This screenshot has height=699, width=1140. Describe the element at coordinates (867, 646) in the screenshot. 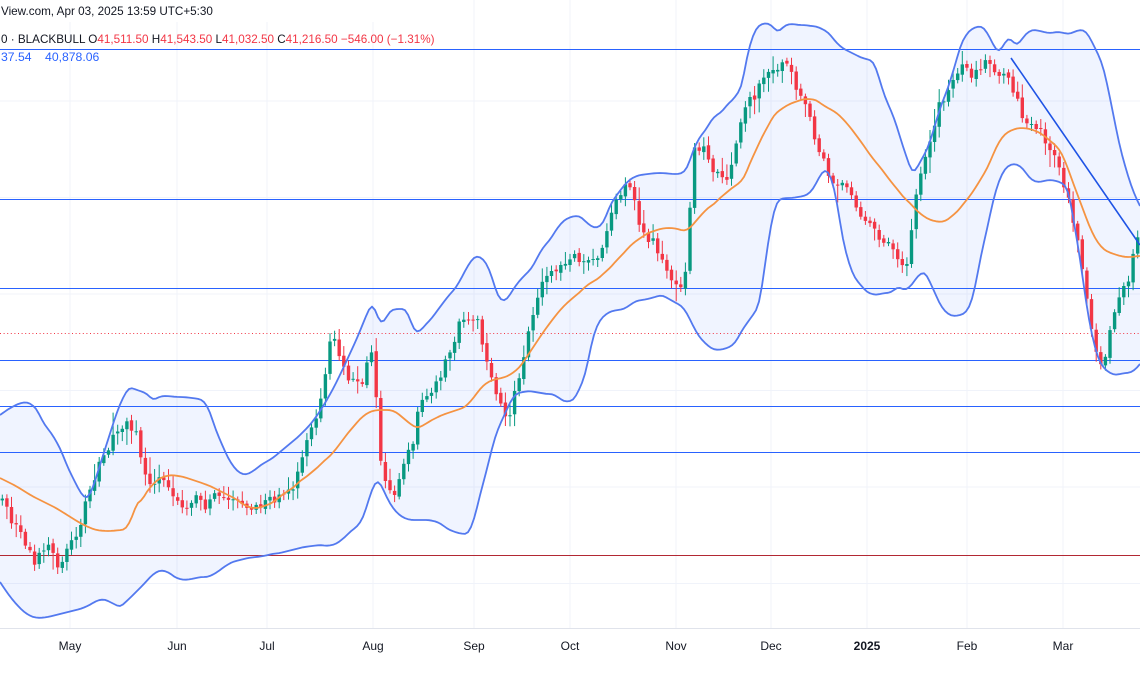

I see `svg-text: 2025` at that location.